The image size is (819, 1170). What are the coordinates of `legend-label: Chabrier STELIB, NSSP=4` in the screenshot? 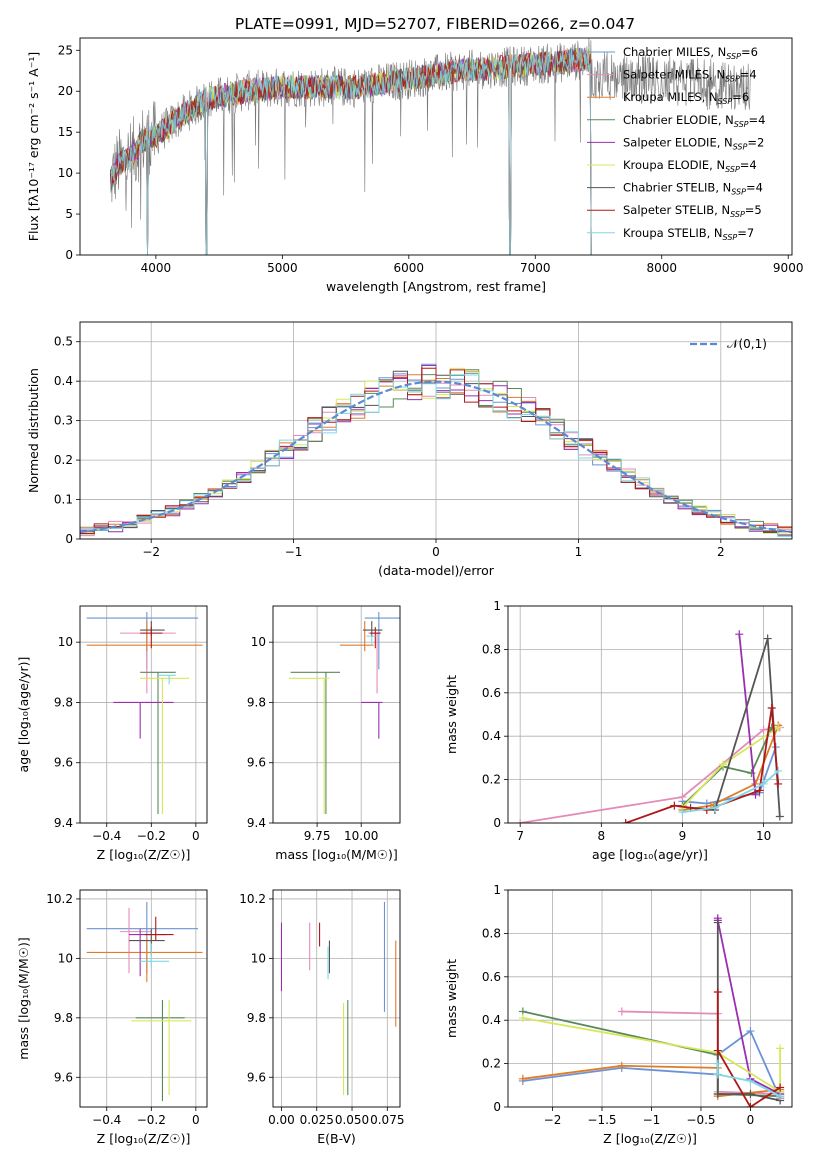 It's located at (693, 189).